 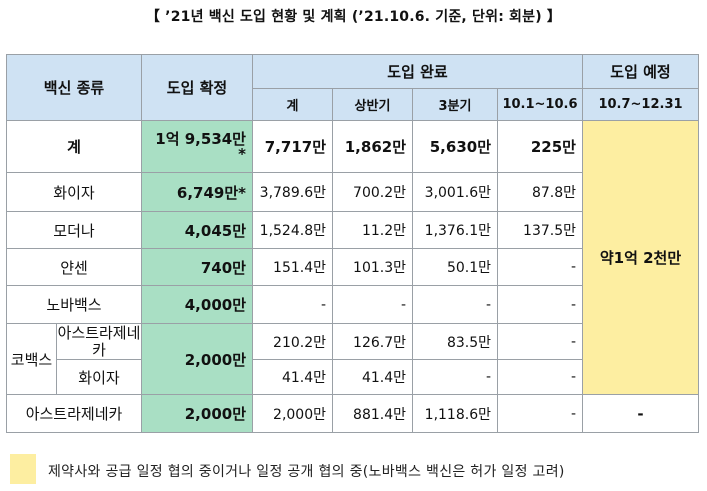 What do you see at coordinates (197, 87) in the screenshot?
I see `header-confirmed: 도입 확정` at bounding box center [197, 87].